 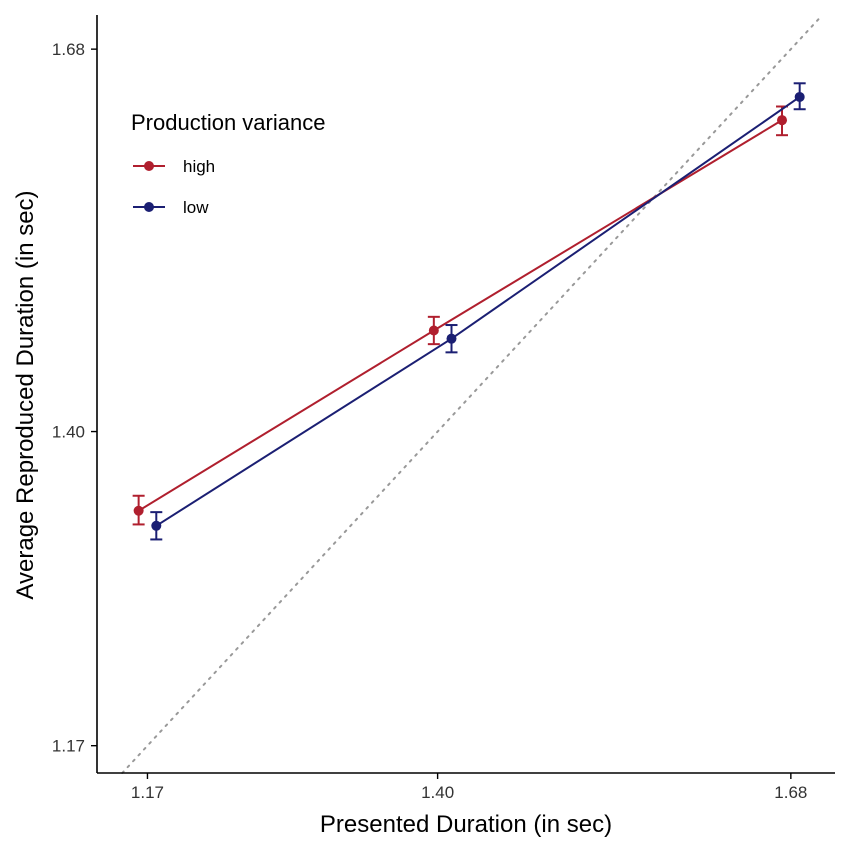 What do you see at coordinates (437, 792) in the screenshot?
I see `x-tick-label: 1.40` at bounding box center [437, 792].